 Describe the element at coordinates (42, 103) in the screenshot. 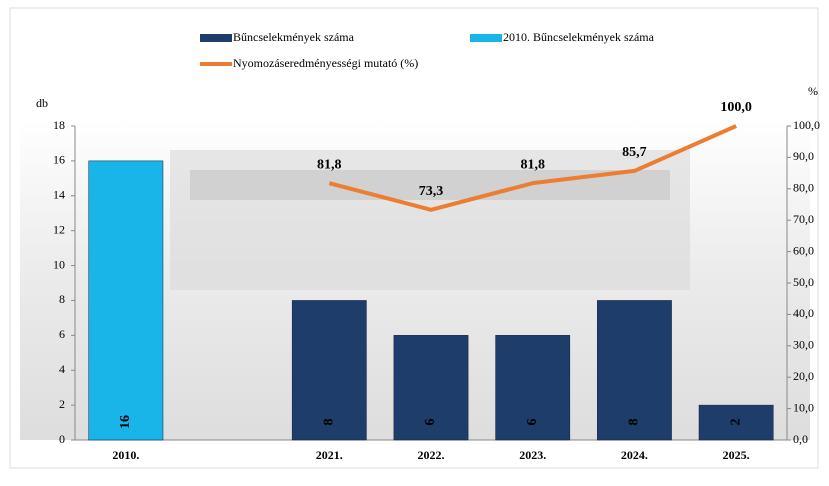

I see `y-axis-label: db` at that location.